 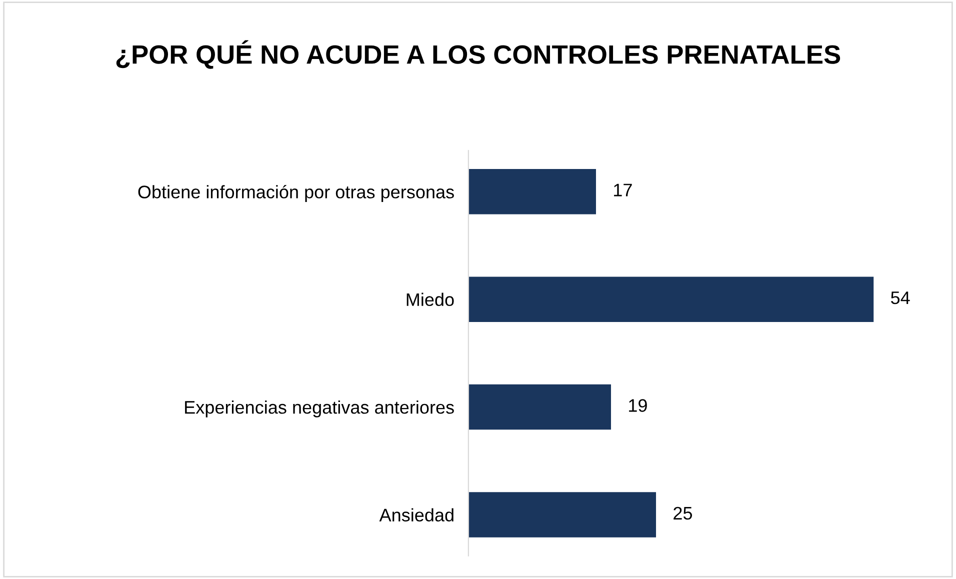 I want to click on y-tick-label: Experiencias negativas anteriores, so click(x=319, y=409).